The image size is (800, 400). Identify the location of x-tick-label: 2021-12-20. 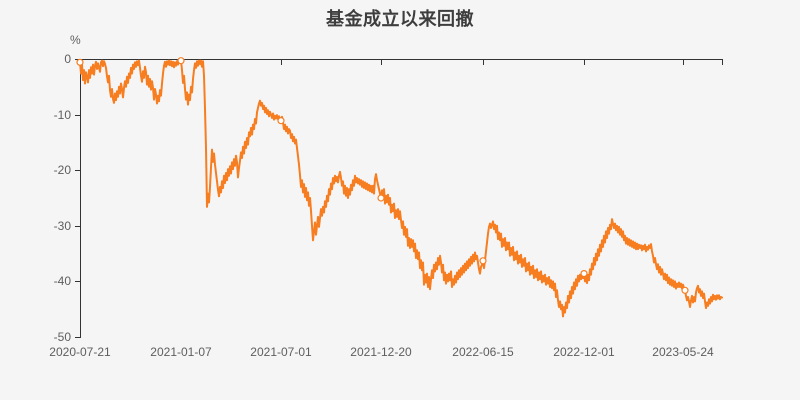
(381, 352).